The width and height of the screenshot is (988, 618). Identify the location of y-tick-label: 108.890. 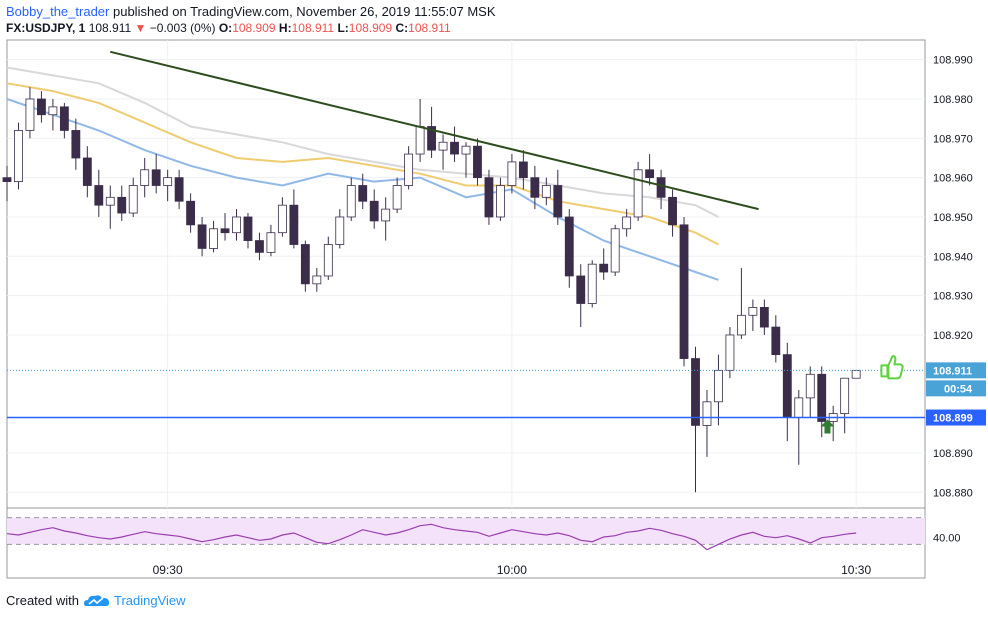
(953, 454).